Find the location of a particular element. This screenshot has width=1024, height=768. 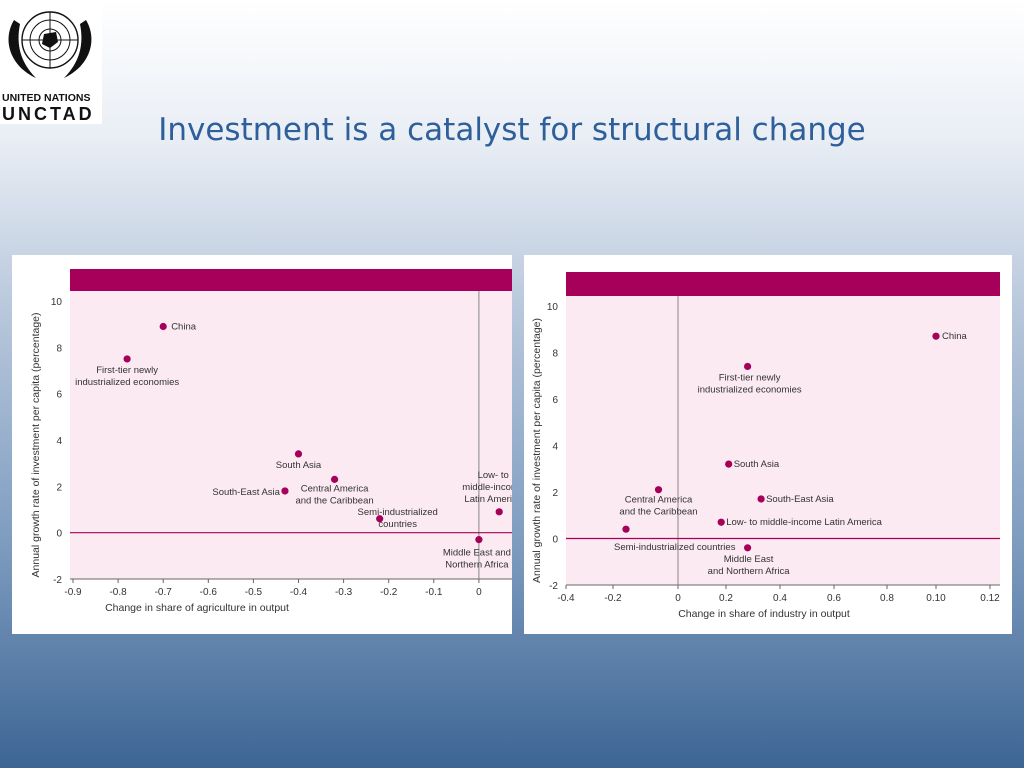

x-tick-label: 0.10 is located at coordinates (936, 598).